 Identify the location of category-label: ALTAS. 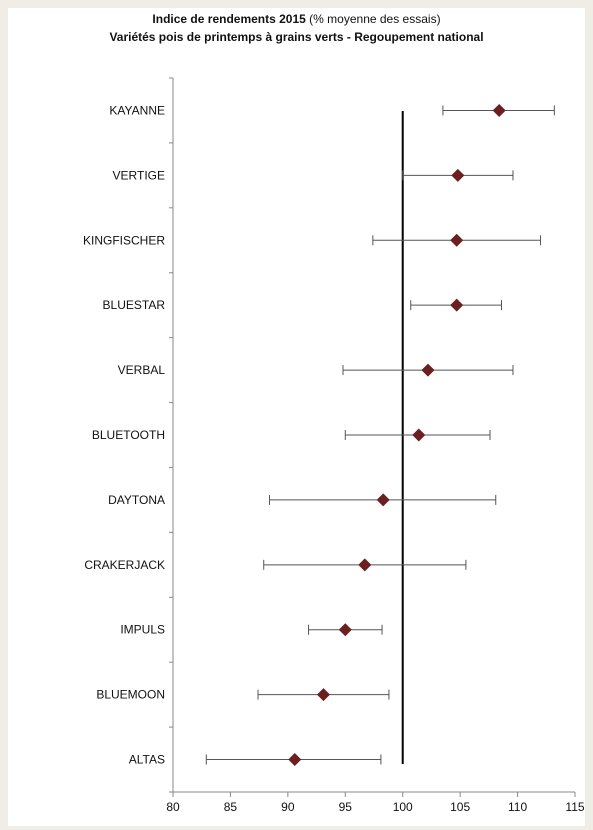
(147, 760).